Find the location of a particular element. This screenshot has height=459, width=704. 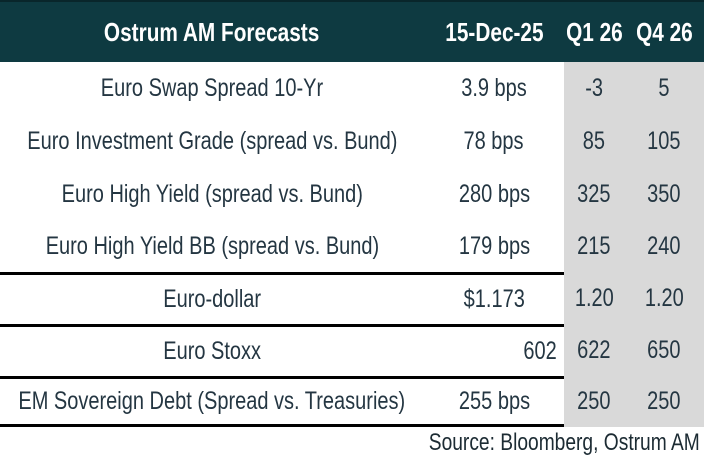

row-current-value: 3.9 bps is located at coordinates (494, 88).